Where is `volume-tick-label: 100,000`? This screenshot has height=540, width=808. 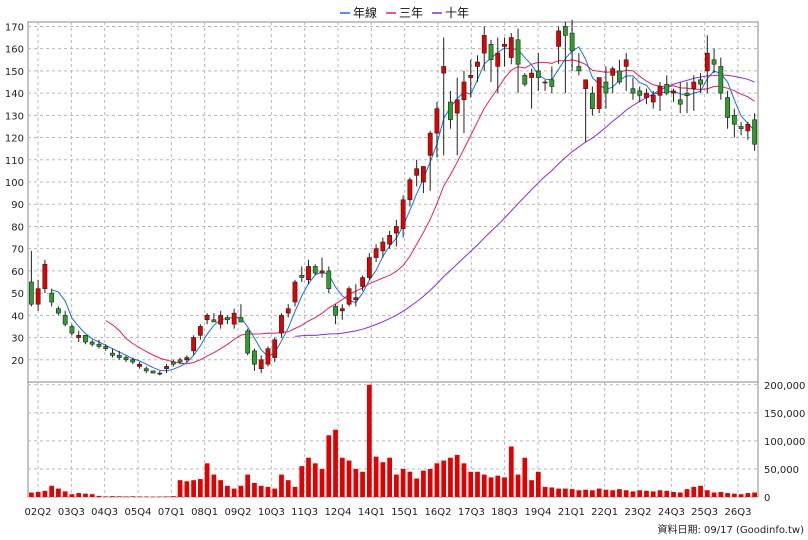 volume-tick-label: 100,000 is located at coordinates (784, 442).